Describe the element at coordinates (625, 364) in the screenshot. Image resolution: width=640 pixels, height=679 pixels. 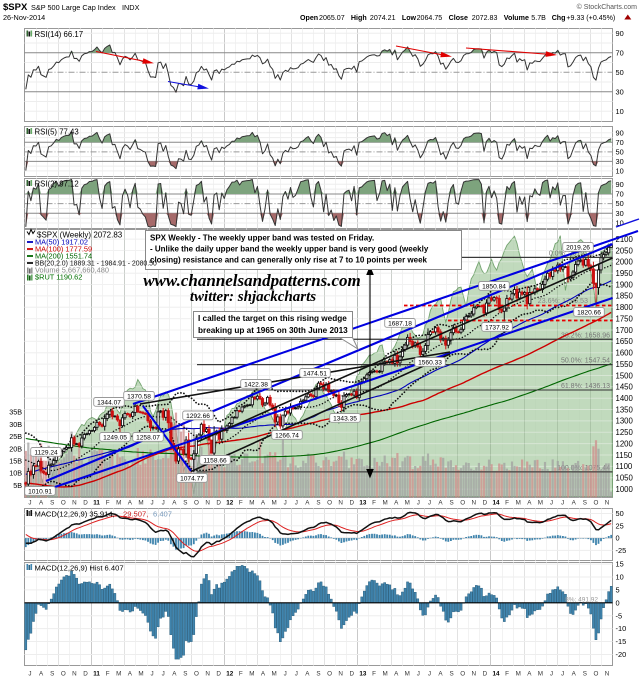
I see `svg-text: 1550` at that location.